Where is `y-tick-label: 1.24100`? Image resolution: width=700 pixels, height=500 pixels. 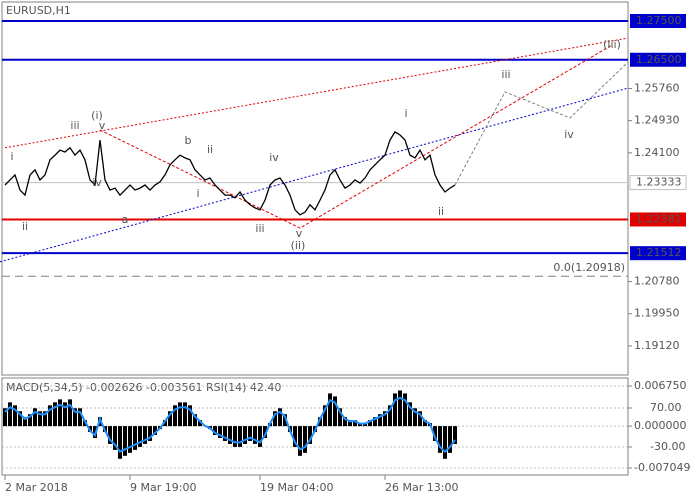 y-tick-label: 1.24100 is located at coordinates (657, 152).